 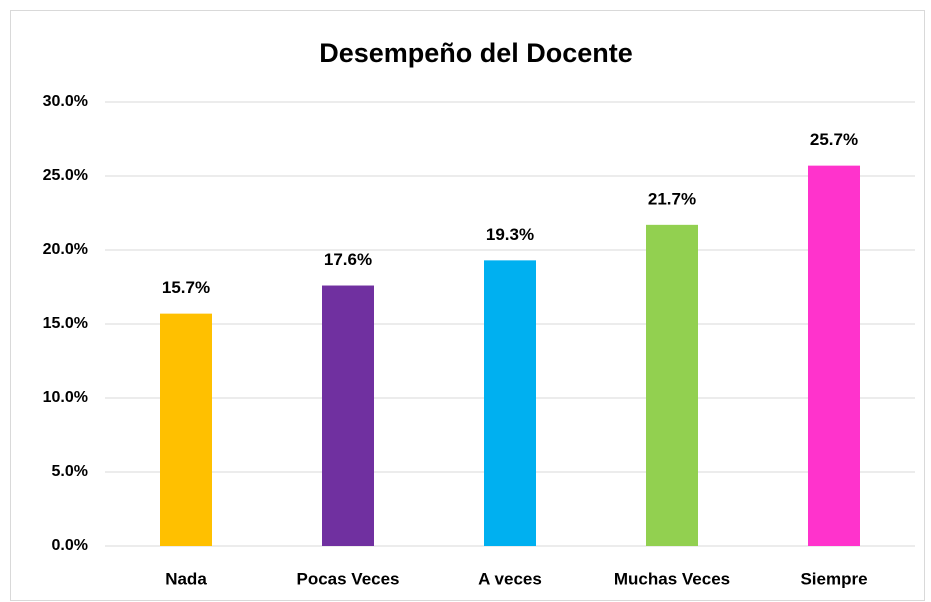 I want to click on x-tick-label: Muchas Veces, so click(x=672, y=578).